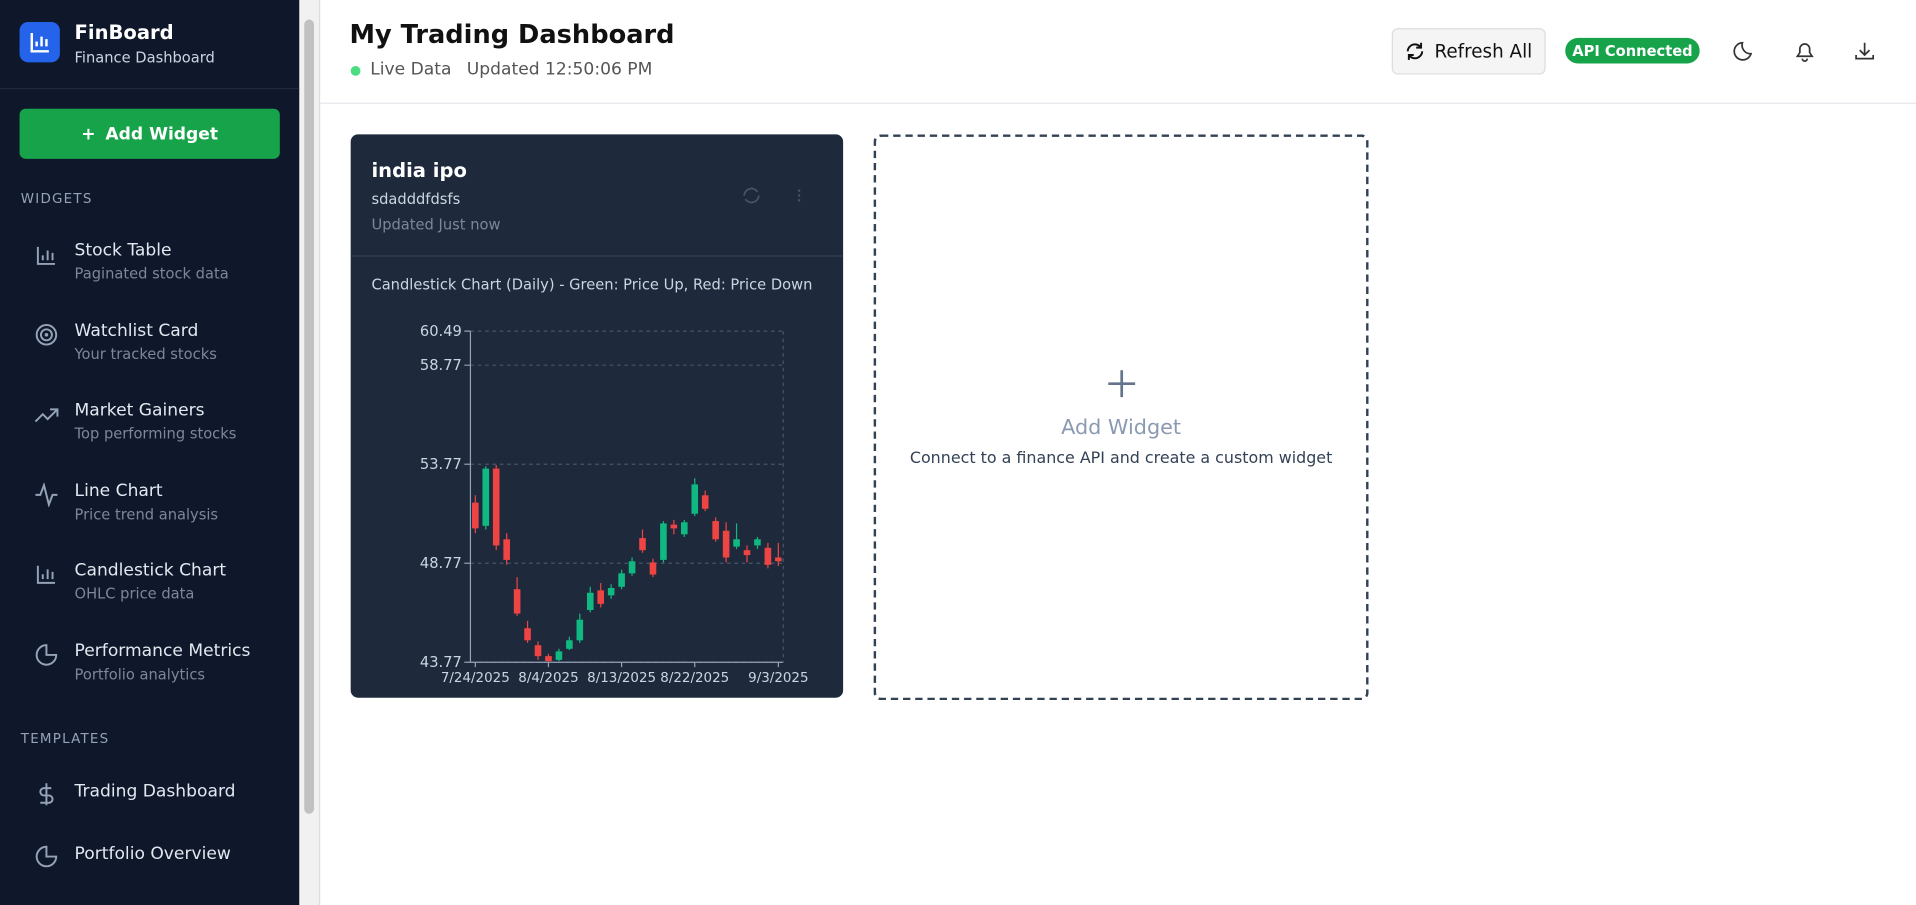 Image resolution: width=1916 pixels, height=905 pixels. What do you see at coordinates (136, 331) in the screenshot?
I see `item-title: Watchlist Card` at bounding box center [136, 331].